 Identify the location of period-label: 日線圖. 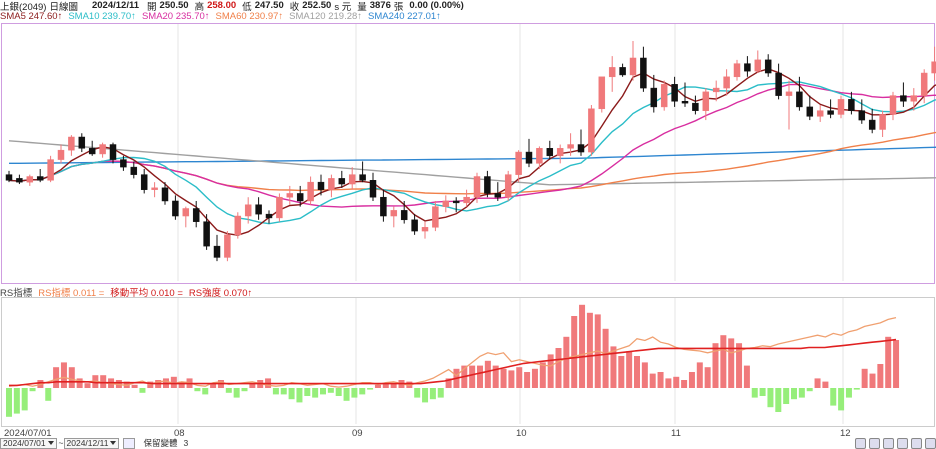
(63, 7).